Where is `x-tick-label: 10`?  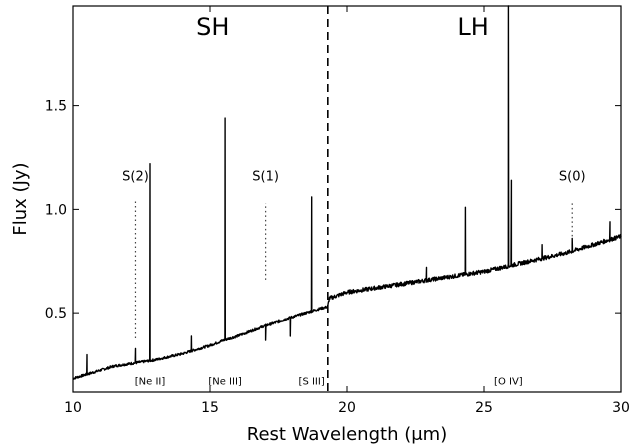 x-tick-label: 10 is located at coordinates (73, 408).